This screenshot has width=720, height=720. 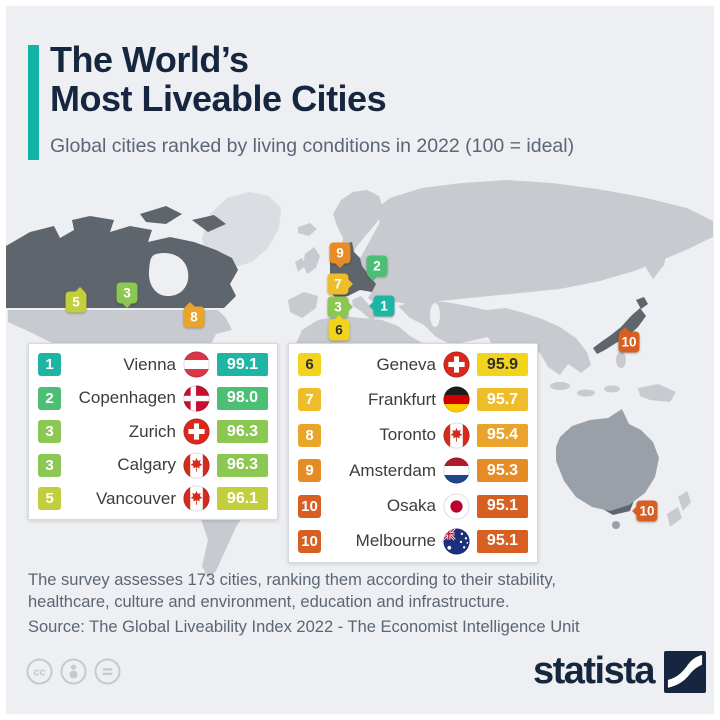 I want to click on statista-wordmark: statista, so click(x=594, y=671).